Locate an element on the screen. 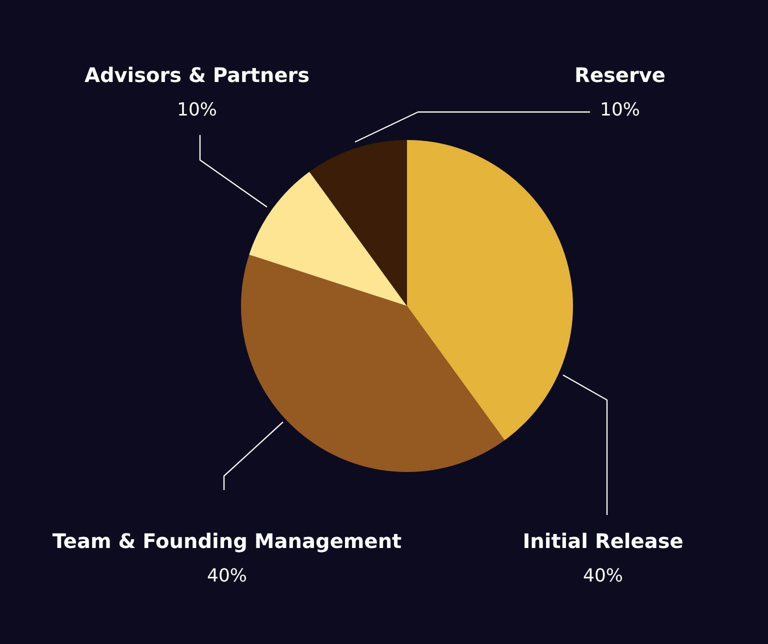 This screenshot has width=768, height=644. slice-label: Advisors & Partners is located at coordinates (197, 75).